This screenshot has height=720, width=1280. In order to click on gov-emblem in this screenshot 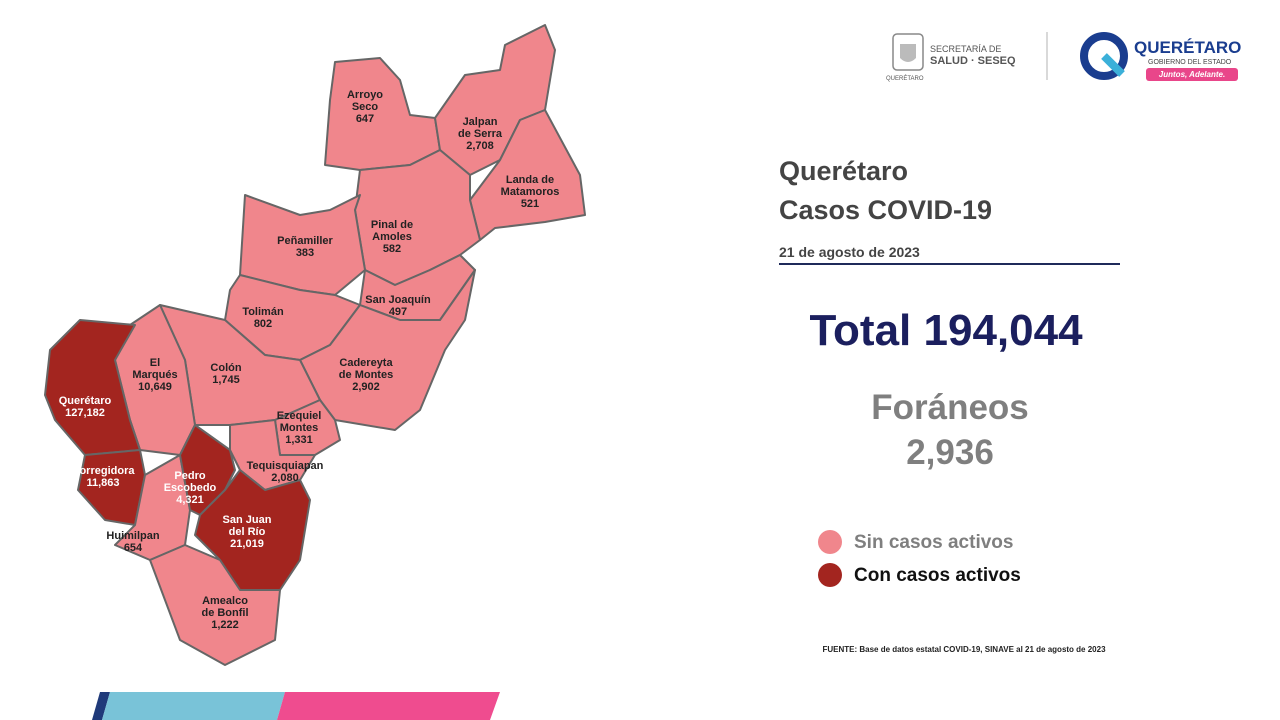, I will do `click(1104, 56)`.